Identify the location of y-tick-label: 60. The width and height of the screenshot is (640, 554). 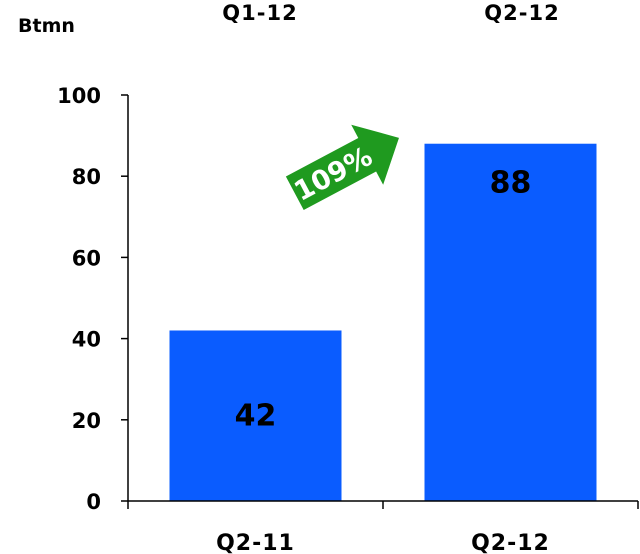
(86, 258).